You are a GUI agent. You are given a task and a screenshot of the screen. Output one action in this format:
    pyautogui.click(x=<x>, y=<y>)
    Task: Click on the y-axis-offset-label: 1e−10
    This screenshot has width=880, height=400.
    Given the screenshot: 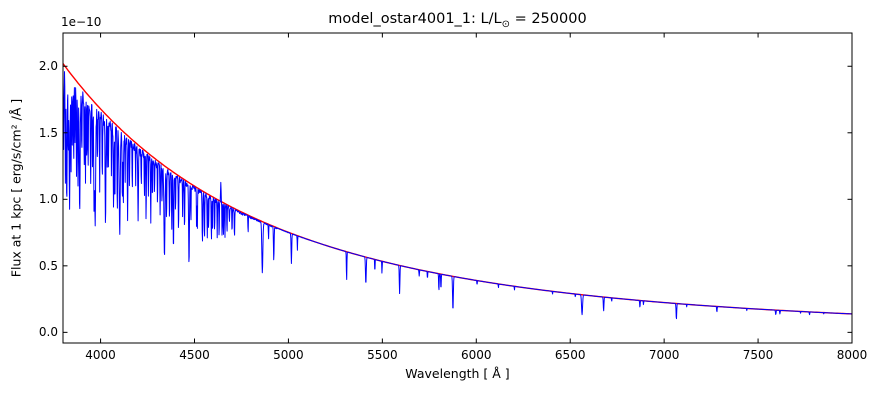 What is the action you would take?
    pyautogui.click(x=81, y=22)
    